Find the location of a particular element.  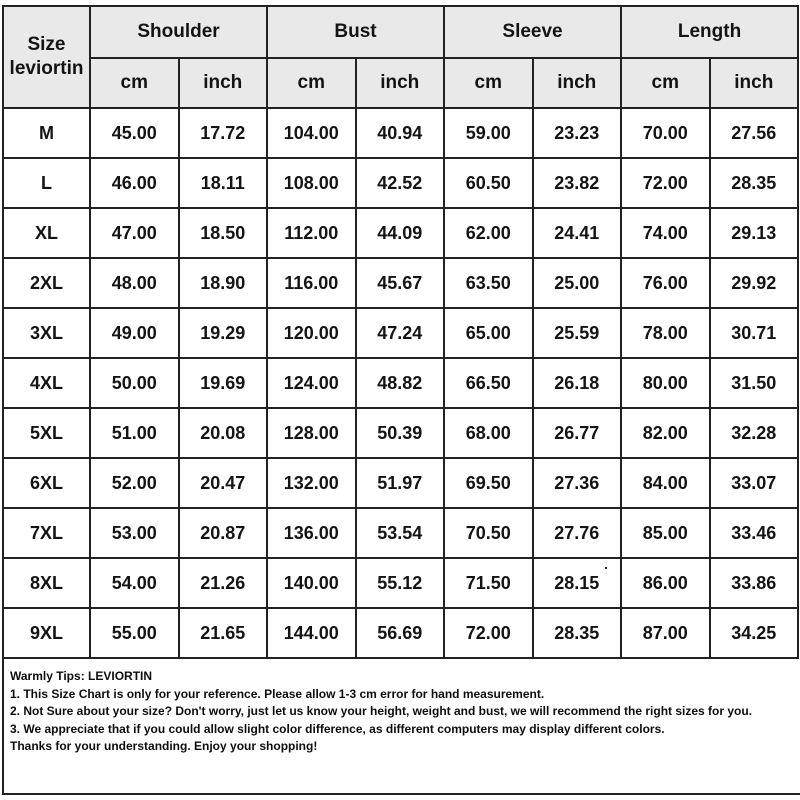

value-cell: 70.00 is located at coordinates (665, 133).